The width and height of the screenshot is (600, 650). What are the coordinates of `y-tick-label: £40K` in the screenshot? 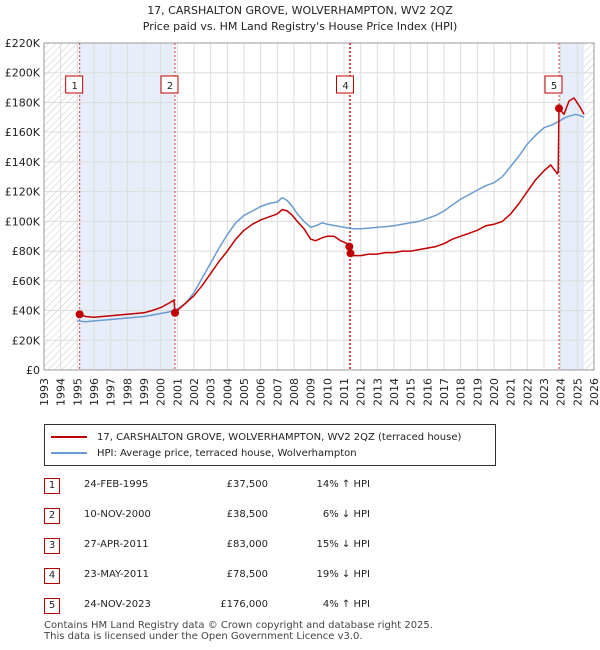 It's located at (26, 311).